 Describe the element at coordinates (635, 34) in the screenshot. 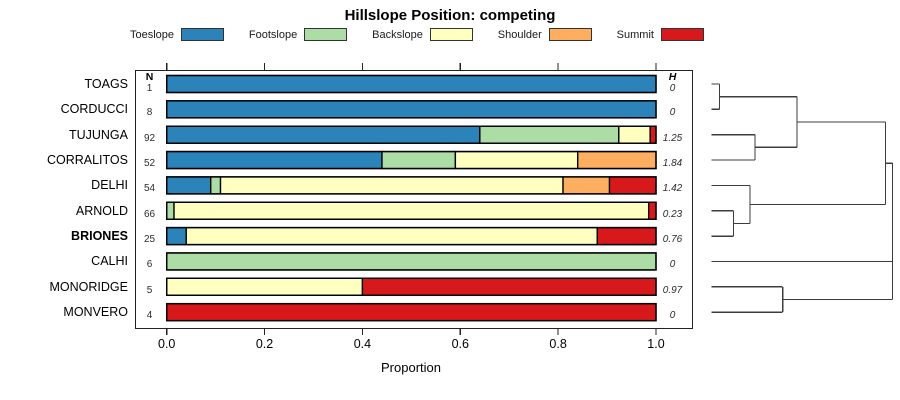

I see `legend-label: Summit` at that location.